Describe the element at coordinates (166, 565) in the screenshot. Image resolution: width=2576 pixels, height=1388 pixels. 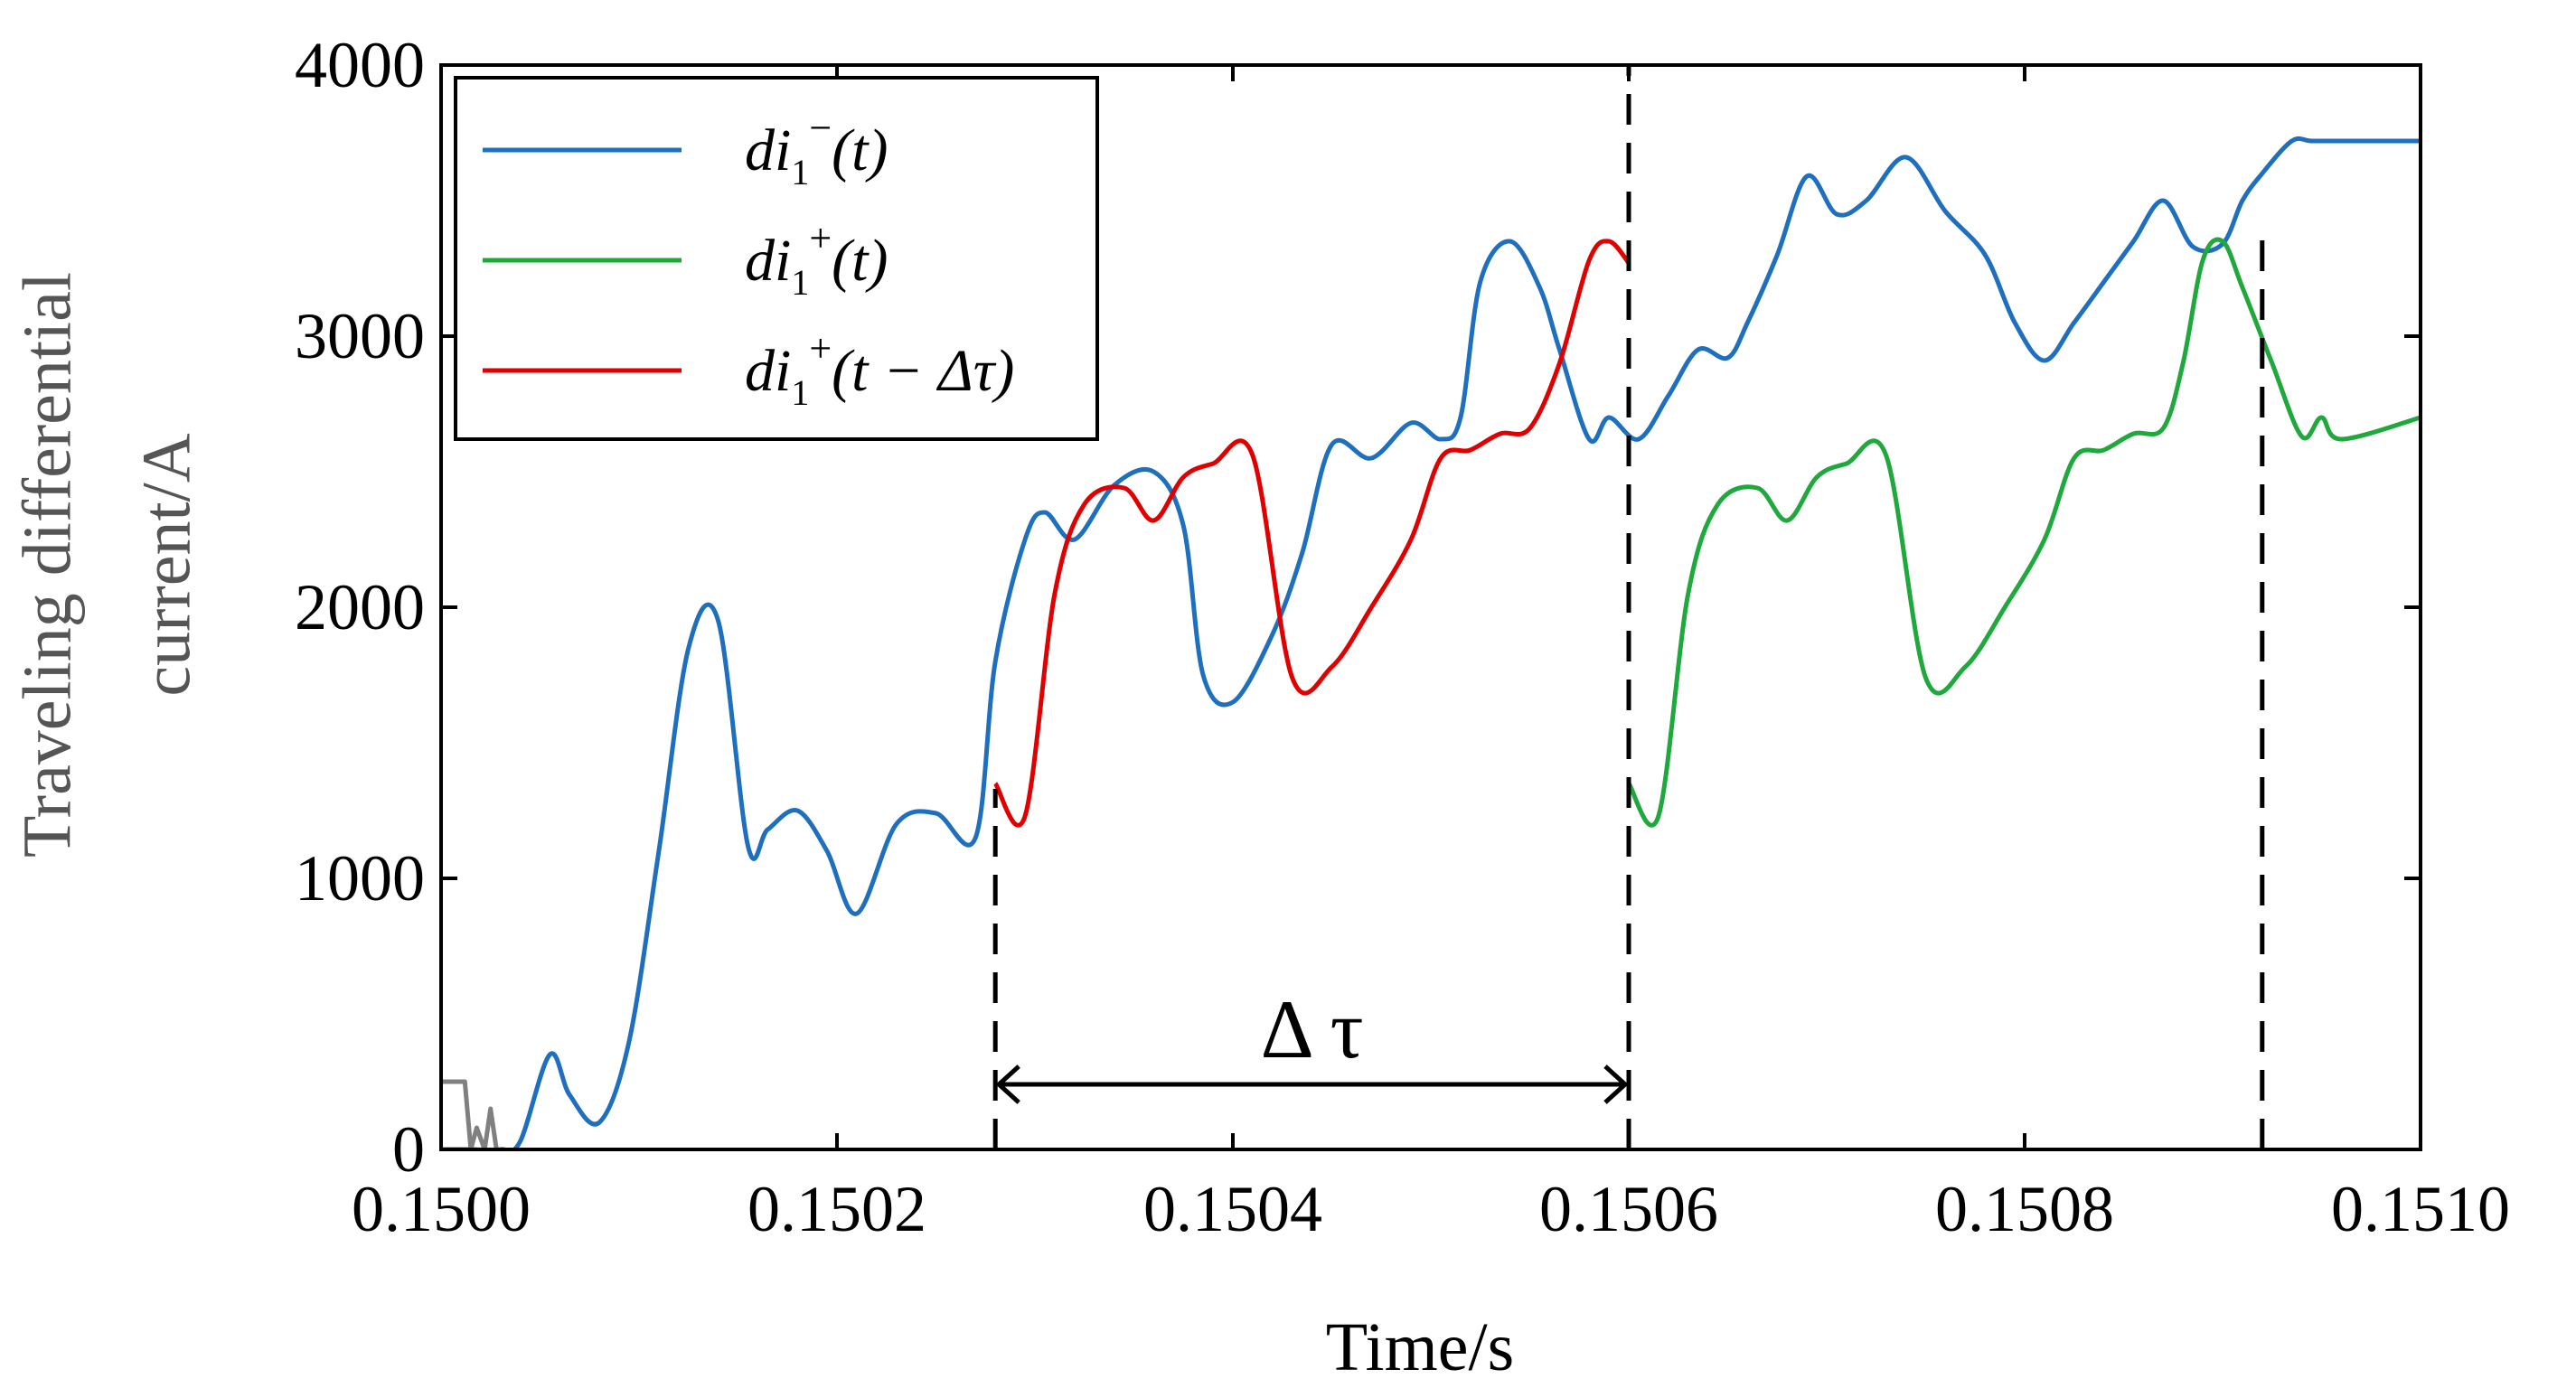
I see `y-axis-title-line-2: current/A` at that location.